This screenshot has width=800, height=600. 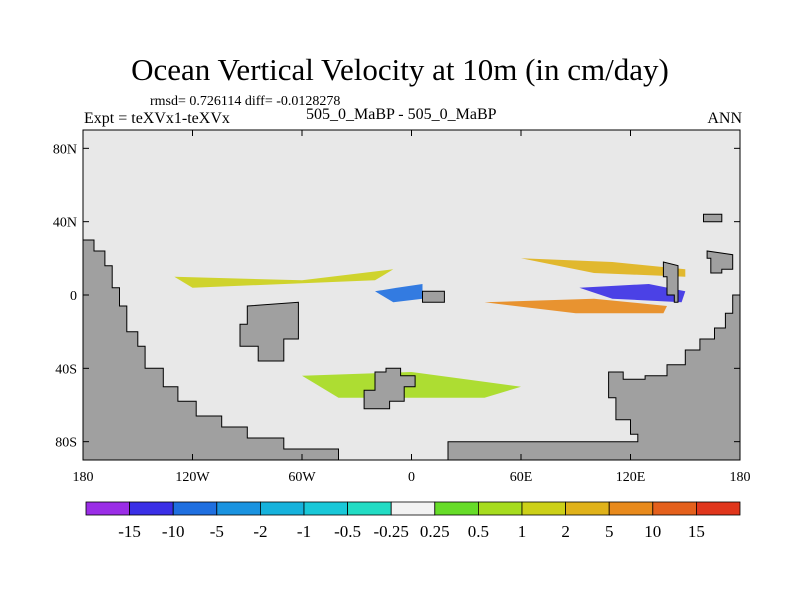 What do you see at coordinates (411, 477) in the screenshot?
I see `x-tick-label: 0` at bounding box center [411, 477].